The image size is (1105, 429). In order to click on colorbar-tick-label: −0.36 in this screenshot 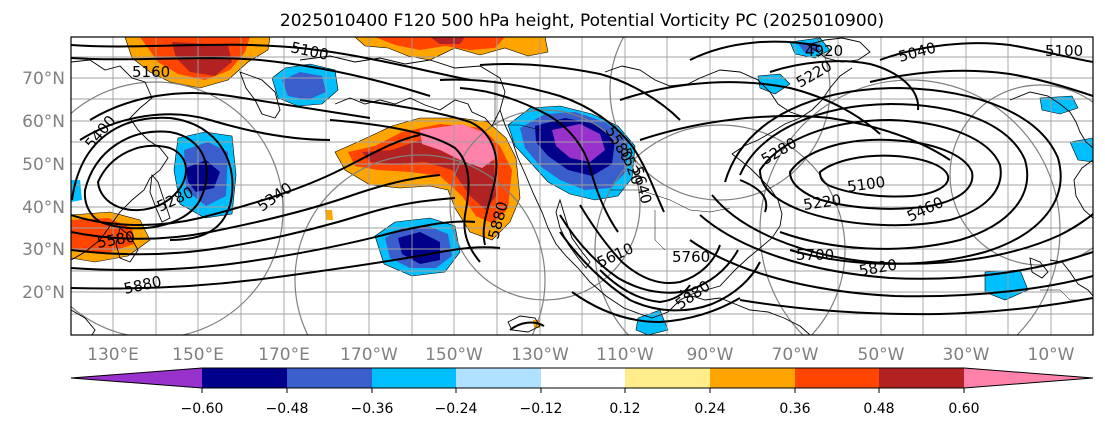, I will do `click(372, 409)`.